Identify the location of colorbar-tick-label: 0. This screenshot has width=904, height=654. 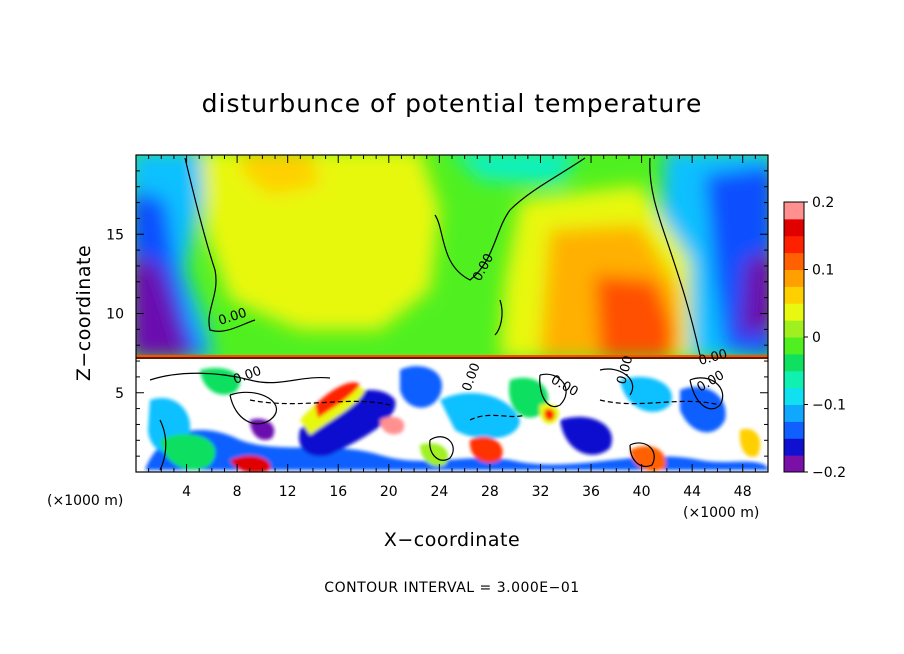
(816, 338).